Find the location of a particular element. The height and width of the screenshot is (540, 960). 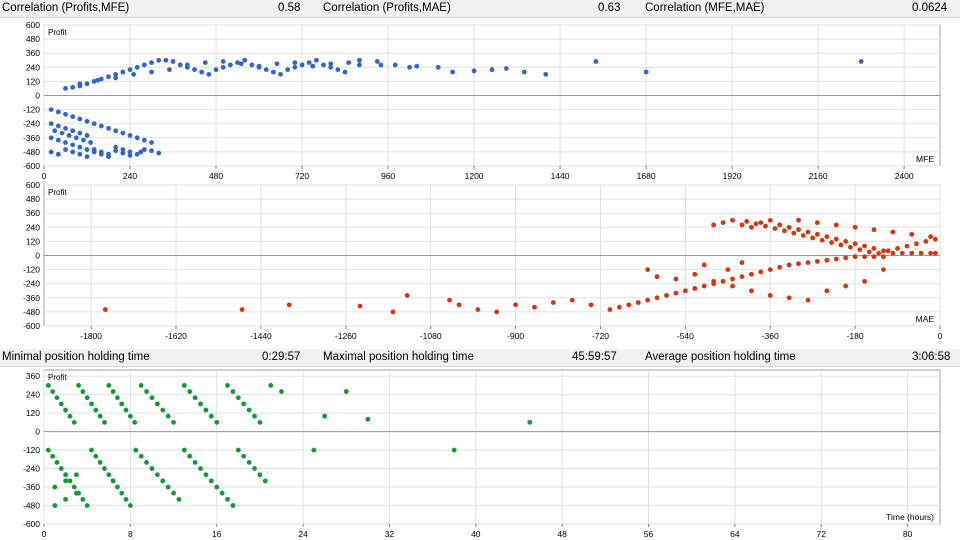

time-y-tick-label: -600 is located at coordinates (31, 524).